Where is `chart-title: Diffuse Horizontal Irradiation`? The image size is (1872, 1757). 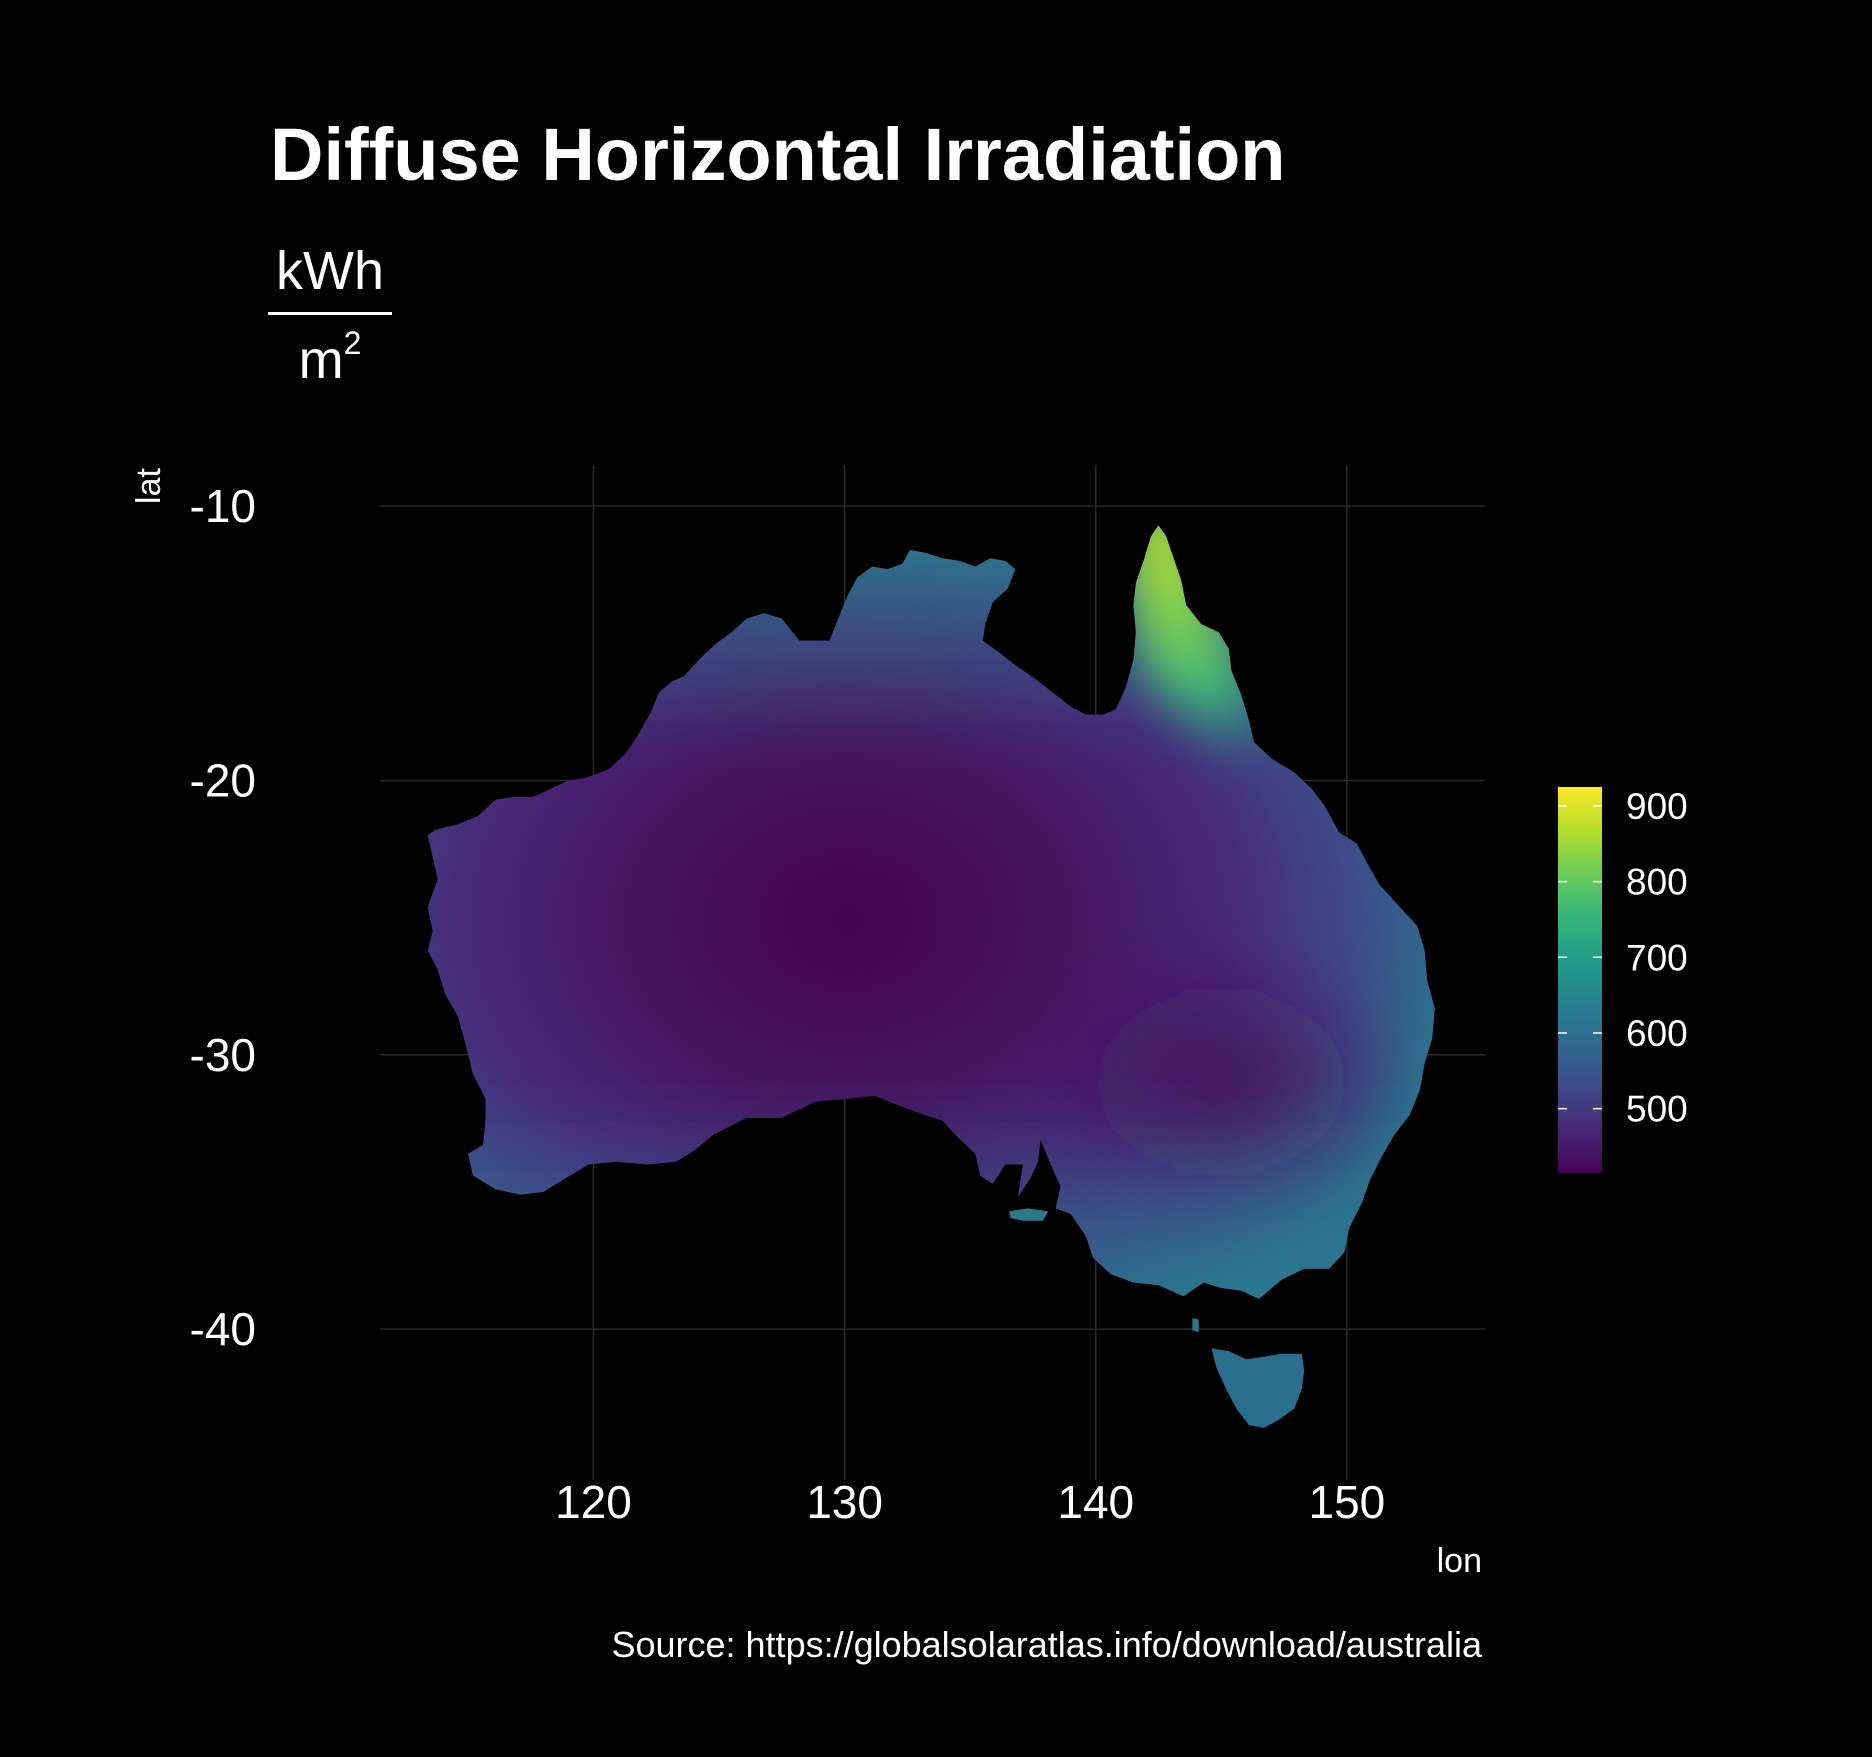 chart-title: Diffuse Horizontal Irradiation is located at coordinates (778, 154).